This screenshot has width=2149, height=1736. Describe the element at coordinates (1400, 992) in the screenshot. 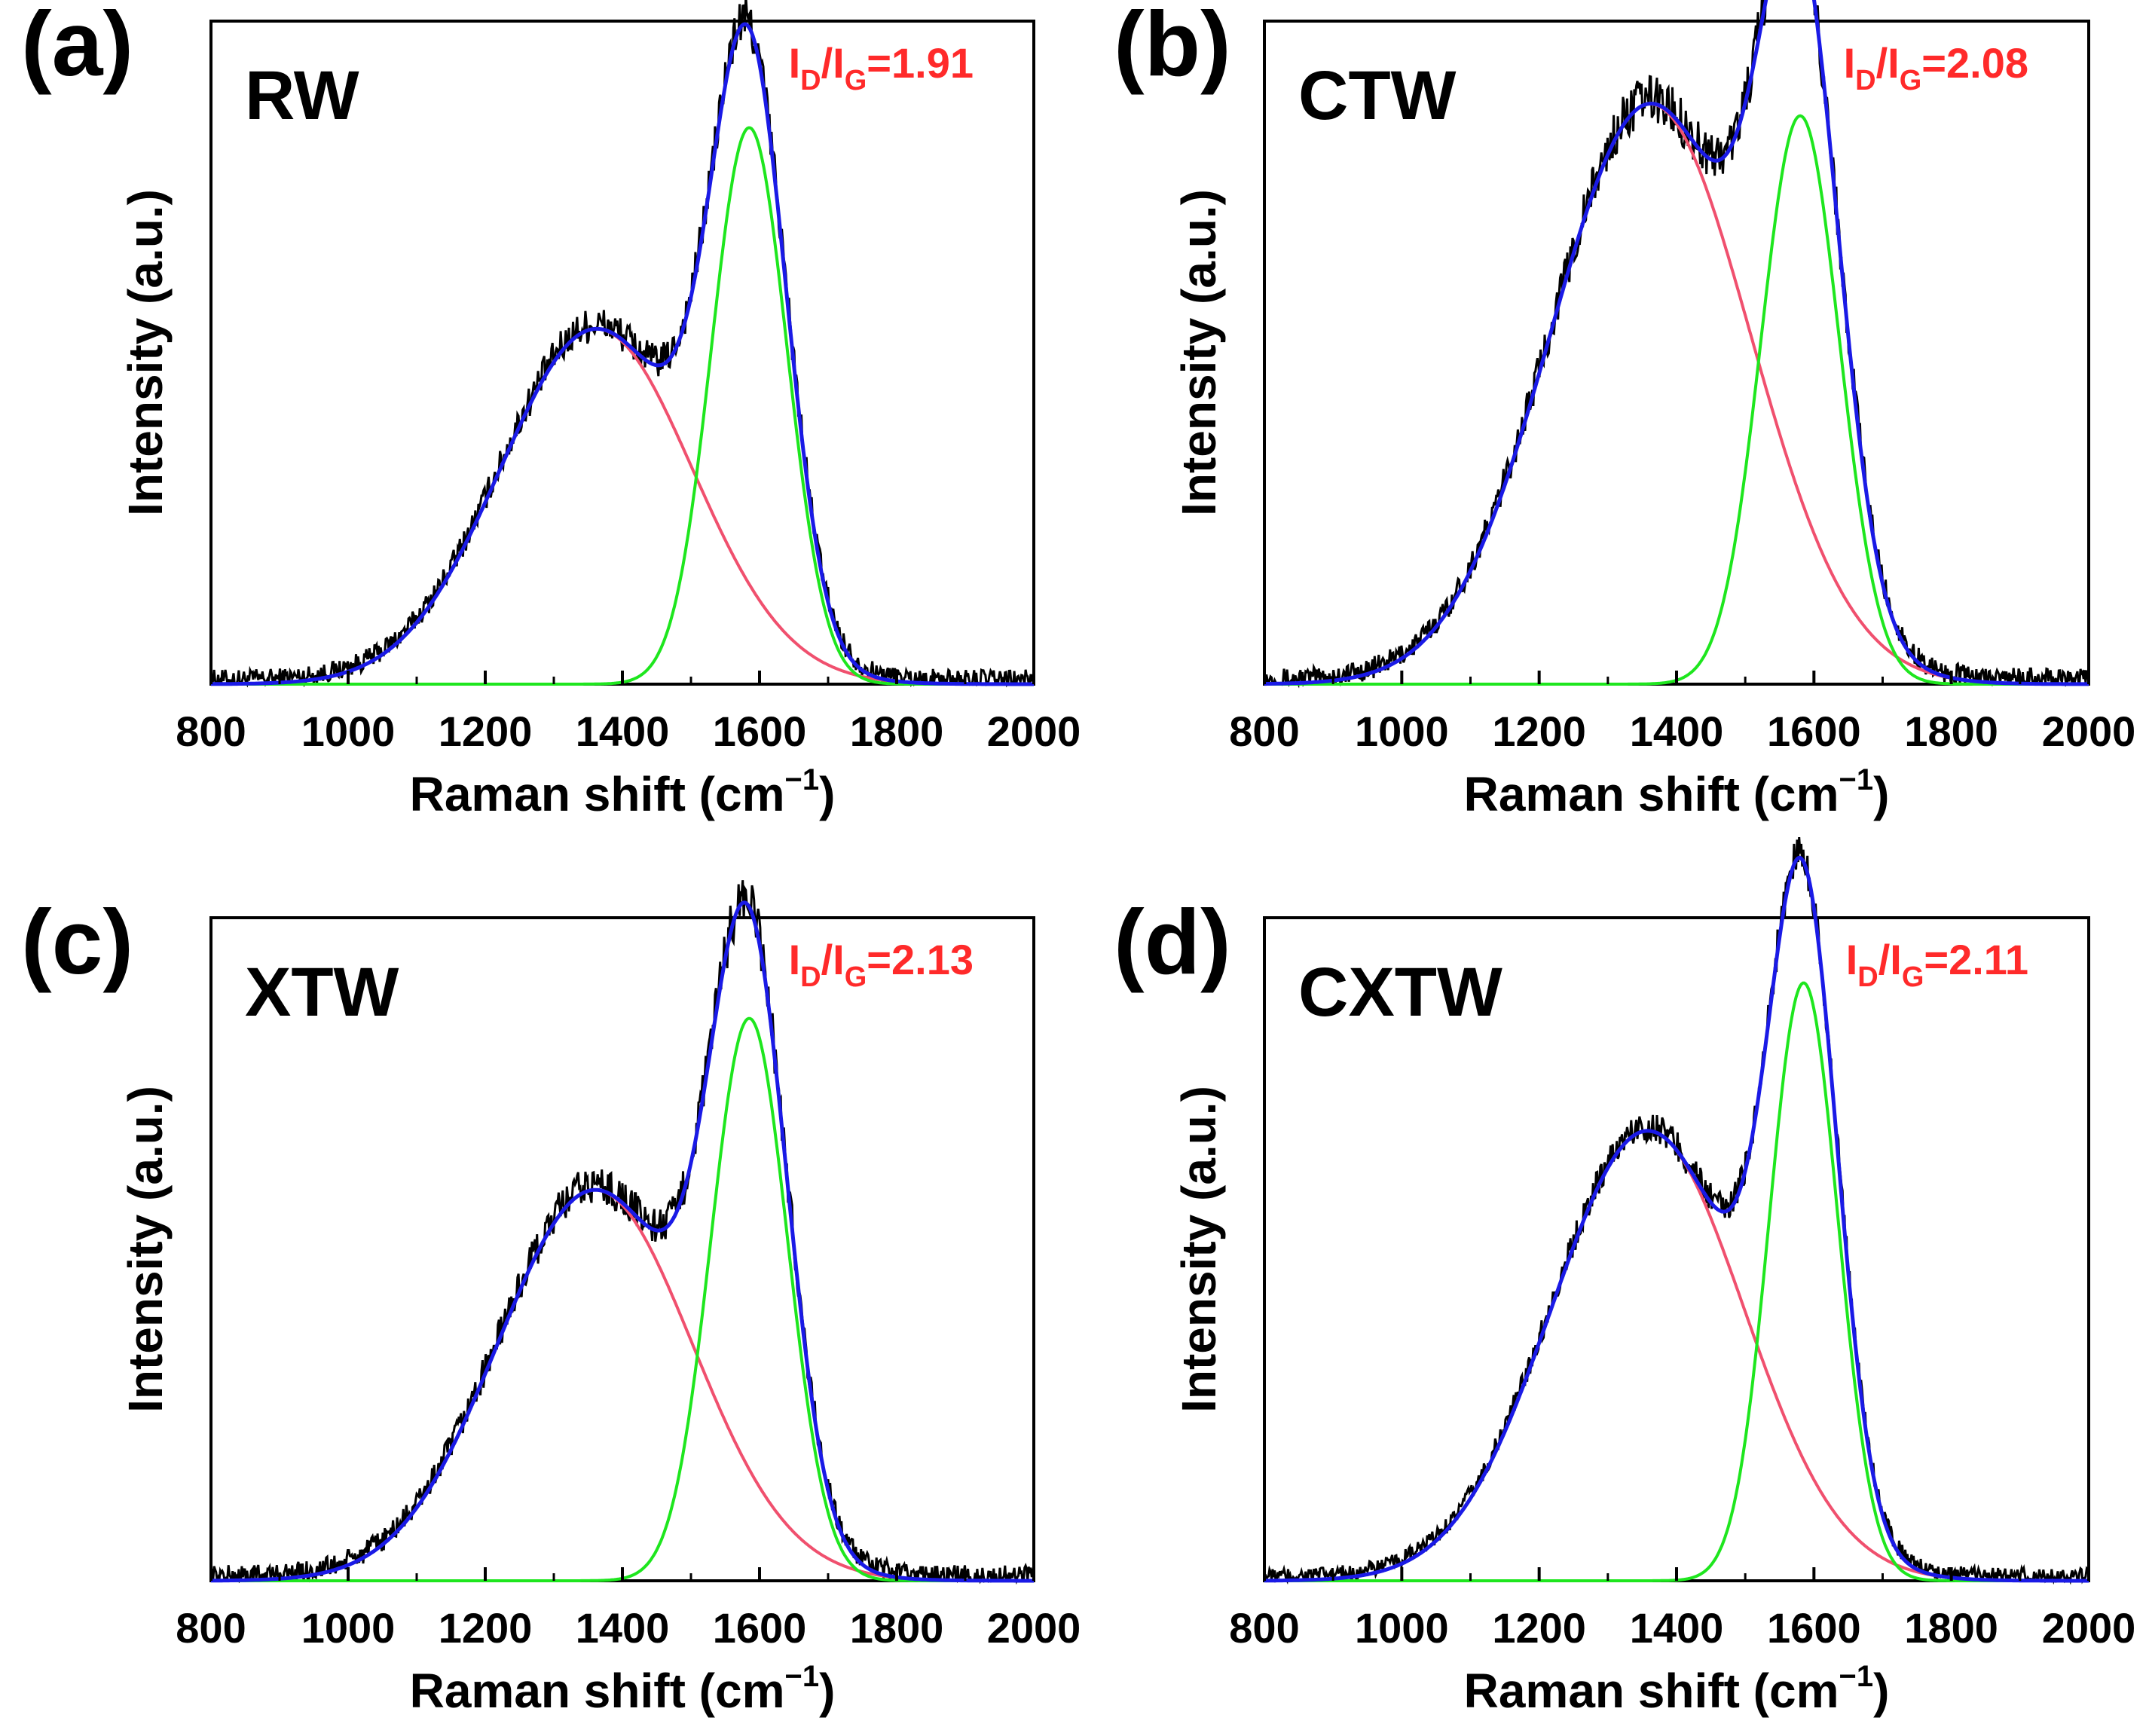

I see `sample-label: CXTW` at that location.